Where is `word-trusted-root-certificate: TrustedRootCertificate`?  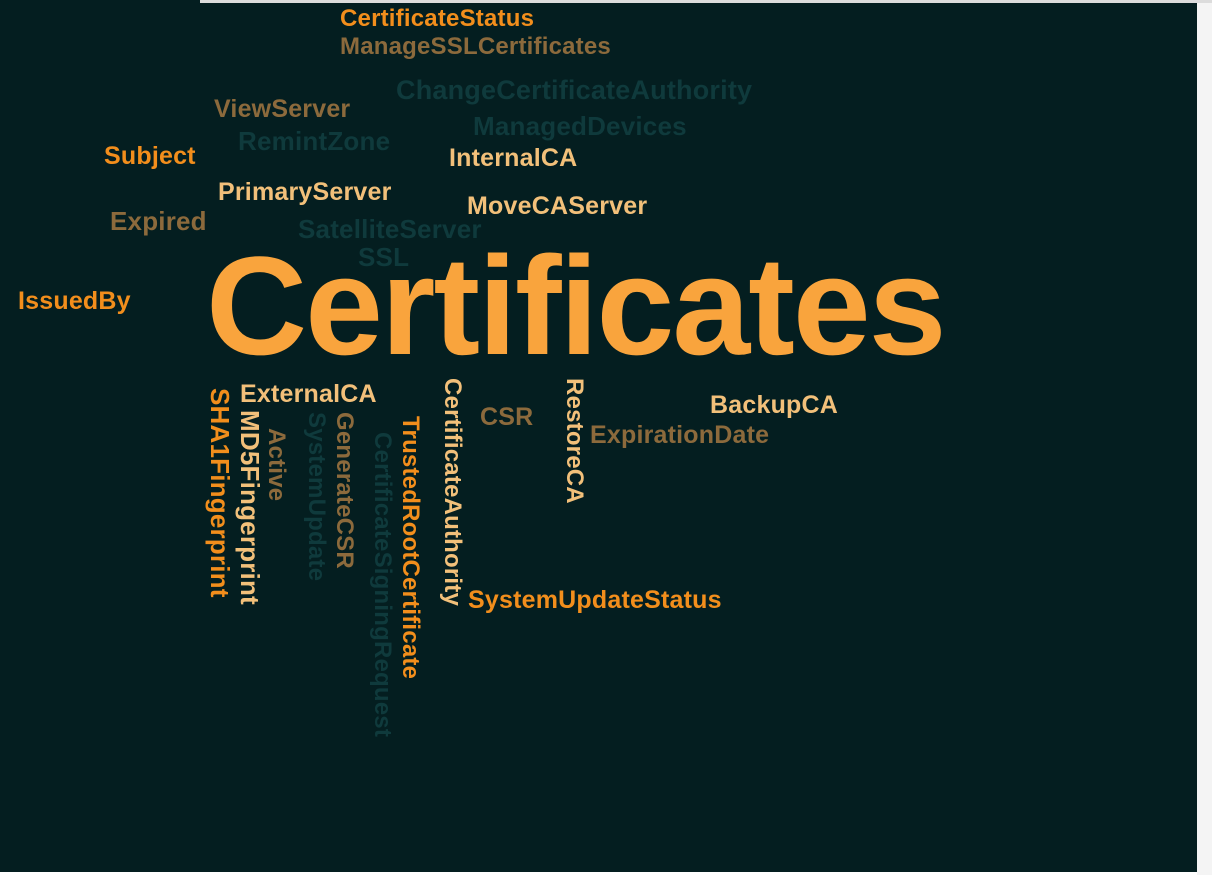
word-trusted-root-certificate: TrustedRootCertificate is located at coordinates (410, 548).